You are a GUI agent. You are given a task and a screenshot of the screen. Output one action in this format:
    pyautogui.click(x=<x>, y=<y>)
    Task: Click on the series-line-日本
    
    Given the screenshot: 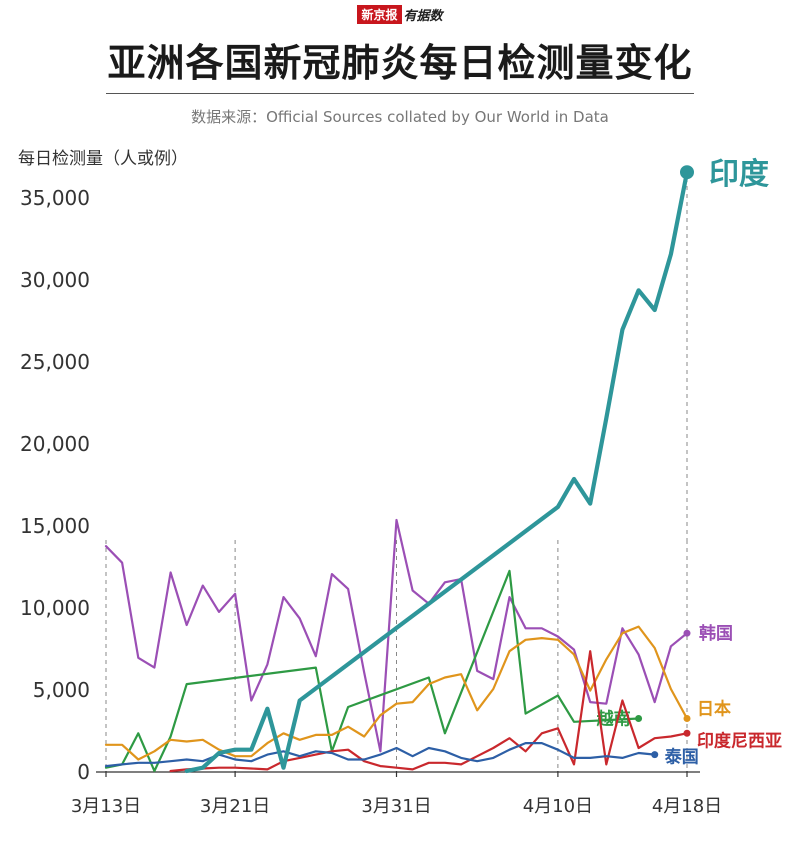 What is the action you would take?
    pyautogui.click(x=396, y=693)
    